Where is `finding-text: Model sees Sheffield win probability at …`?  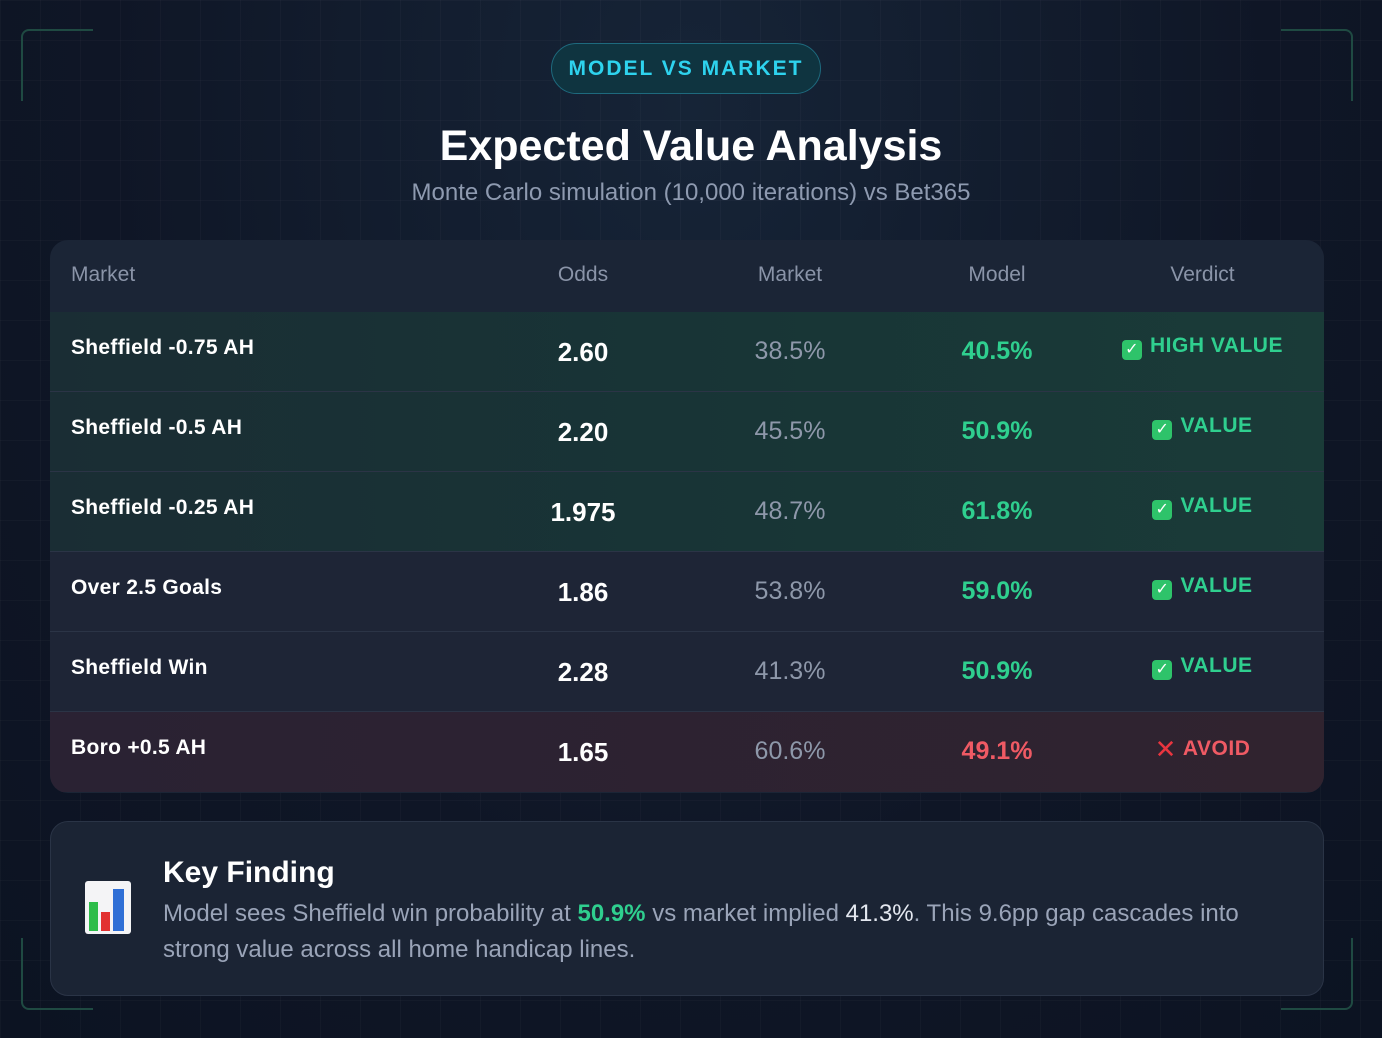 finding-text: Model sees Sheffield win probability at … is located at coordinates (733, 932).